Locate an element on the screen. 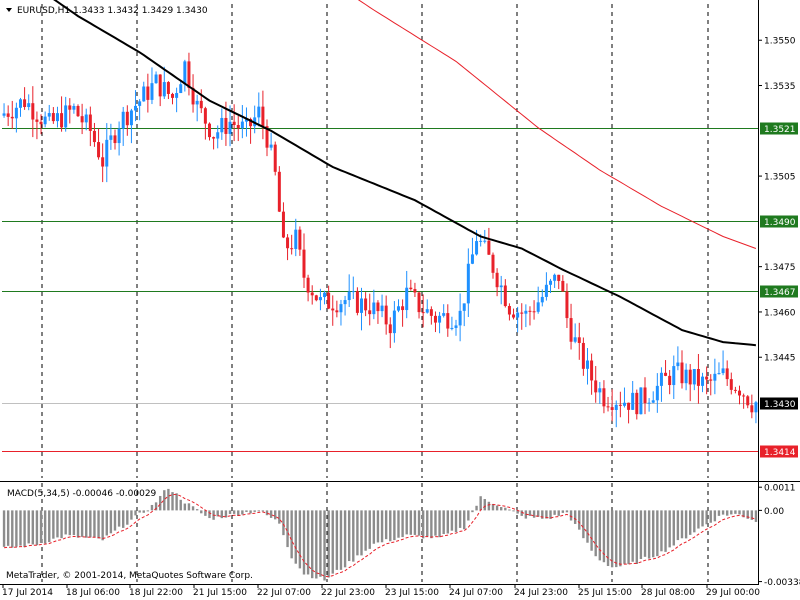  x-tick-label-9: 25 Jul 15:00 is located at coordinates (605, 593).